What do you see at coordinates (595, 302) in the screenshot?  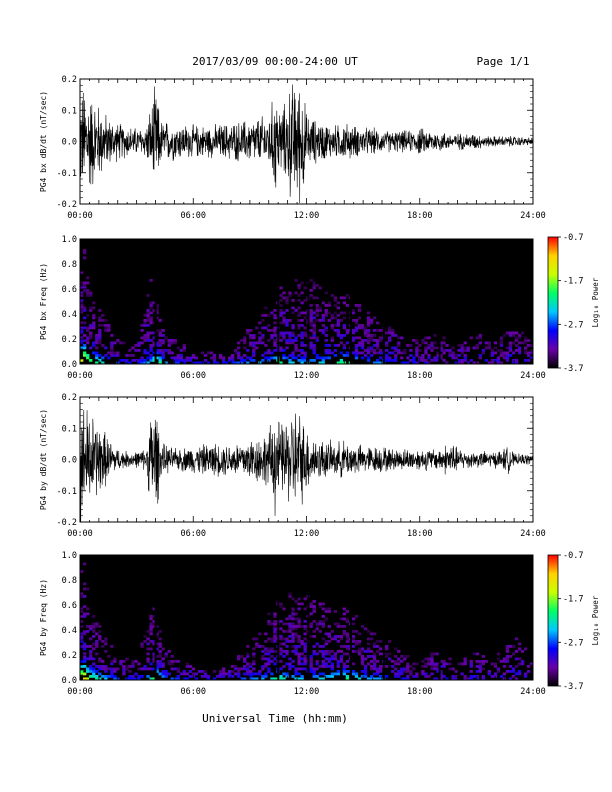 I see `colorbar-label: Log₁₀ Power` at bounding box center [595, 302].